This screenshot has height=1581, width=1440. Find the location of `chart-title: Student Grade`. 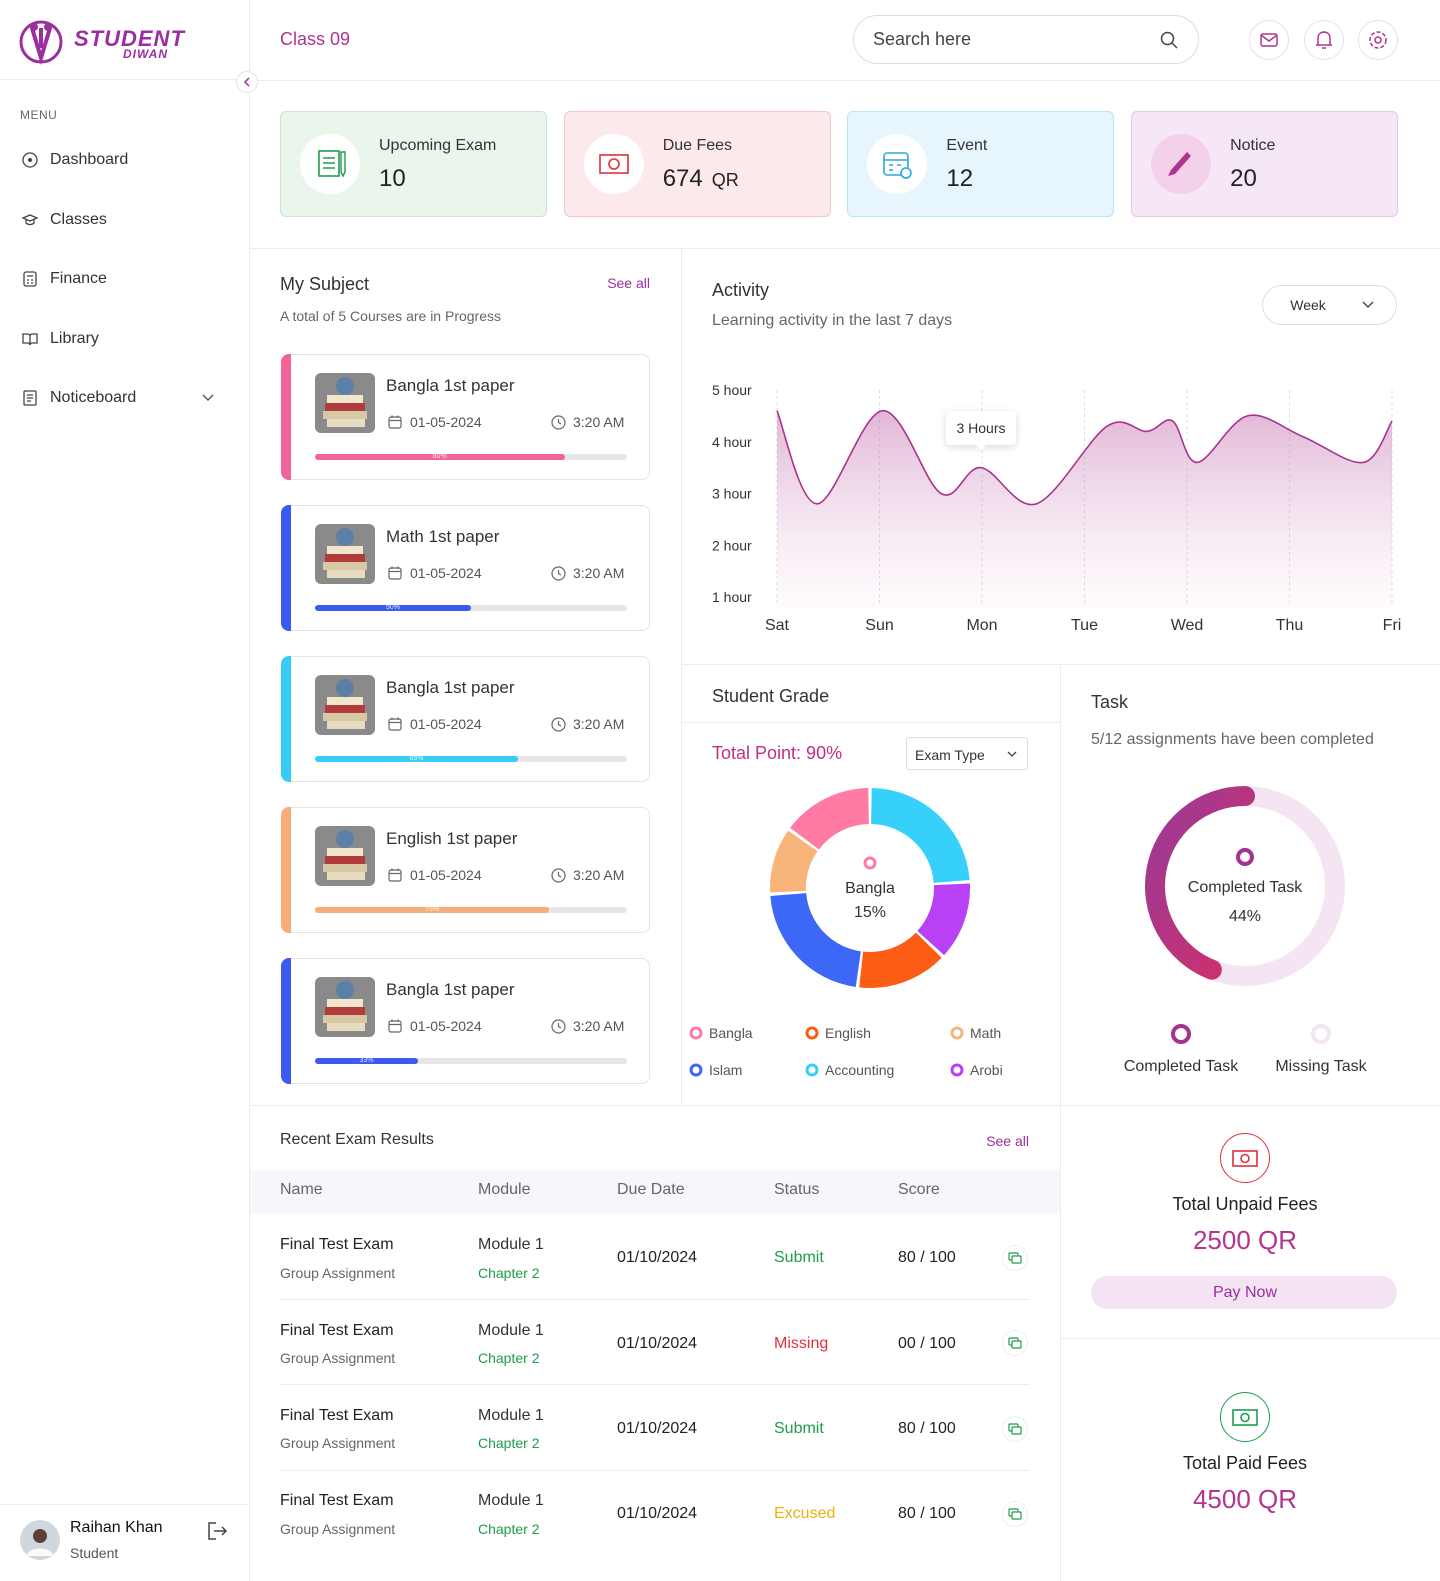

chart-title: Student Grade is located at coordinates (771, 696).